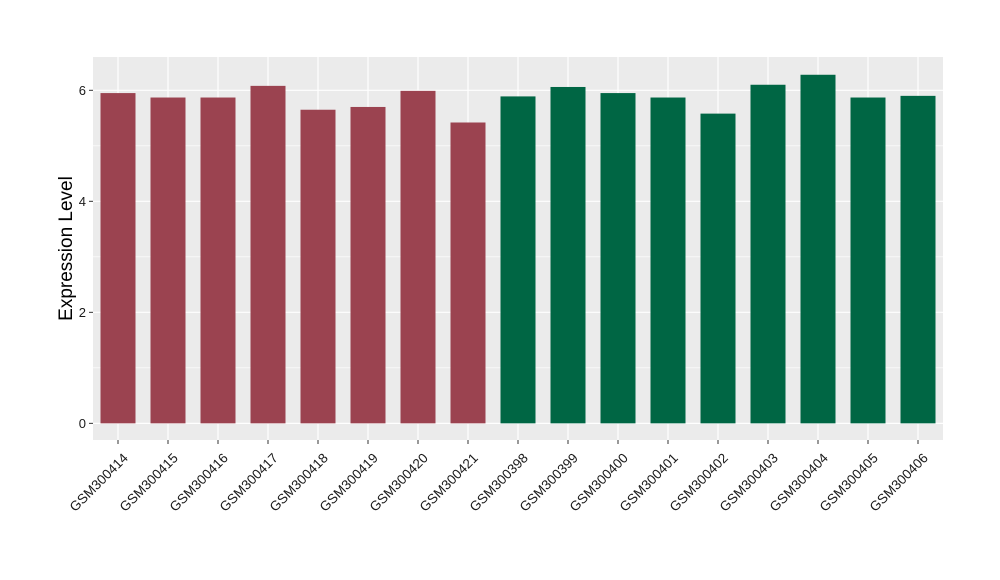 The image size is (1000, 580). Describe the element at coordinates (82, 90) in the screenshot. I see `y-tick-label: 6` at that location.